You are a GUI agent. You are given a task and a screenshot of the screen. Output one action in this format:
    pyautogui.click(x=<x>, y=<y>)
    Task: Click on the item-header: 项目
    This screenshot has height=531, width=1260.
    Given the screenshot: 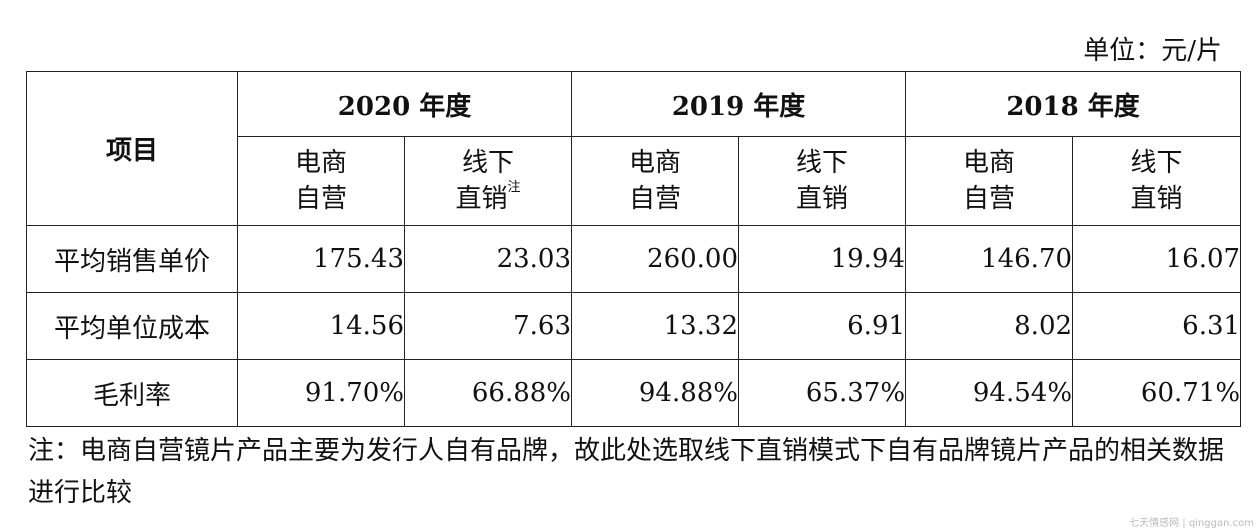 What is the action you would take?
    pyautogui.click(x=132, y=148)
    